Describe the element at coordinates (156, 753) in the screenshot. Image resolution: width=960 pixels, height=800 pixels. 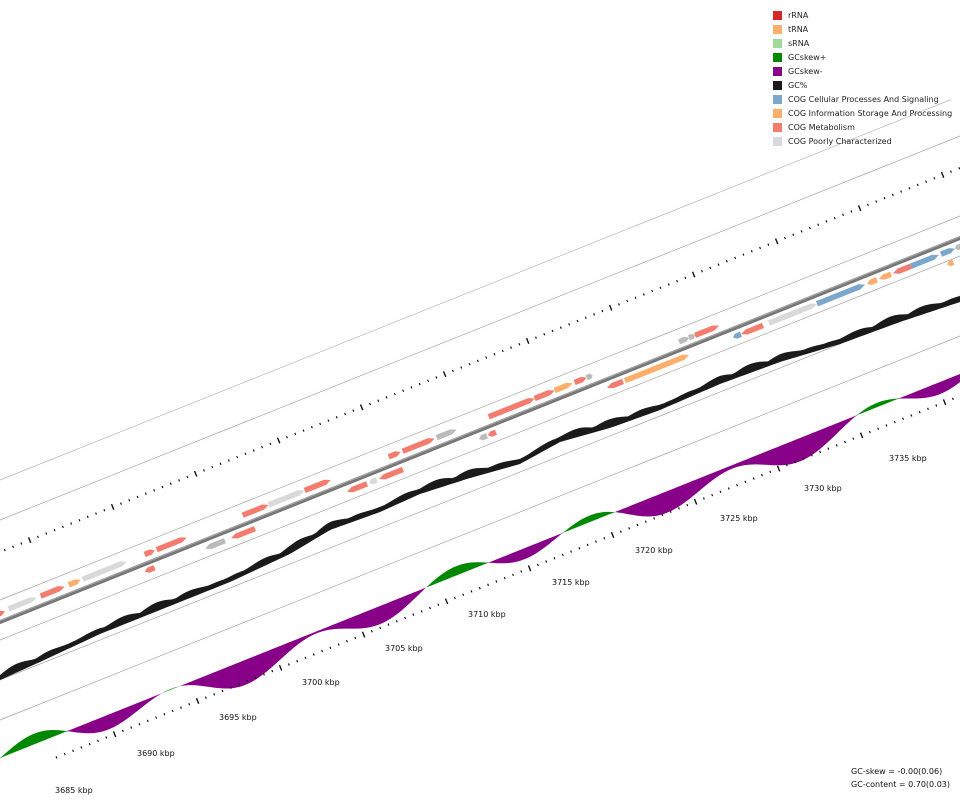
I see `scale-label-3690: 3690 kbp` at that location.